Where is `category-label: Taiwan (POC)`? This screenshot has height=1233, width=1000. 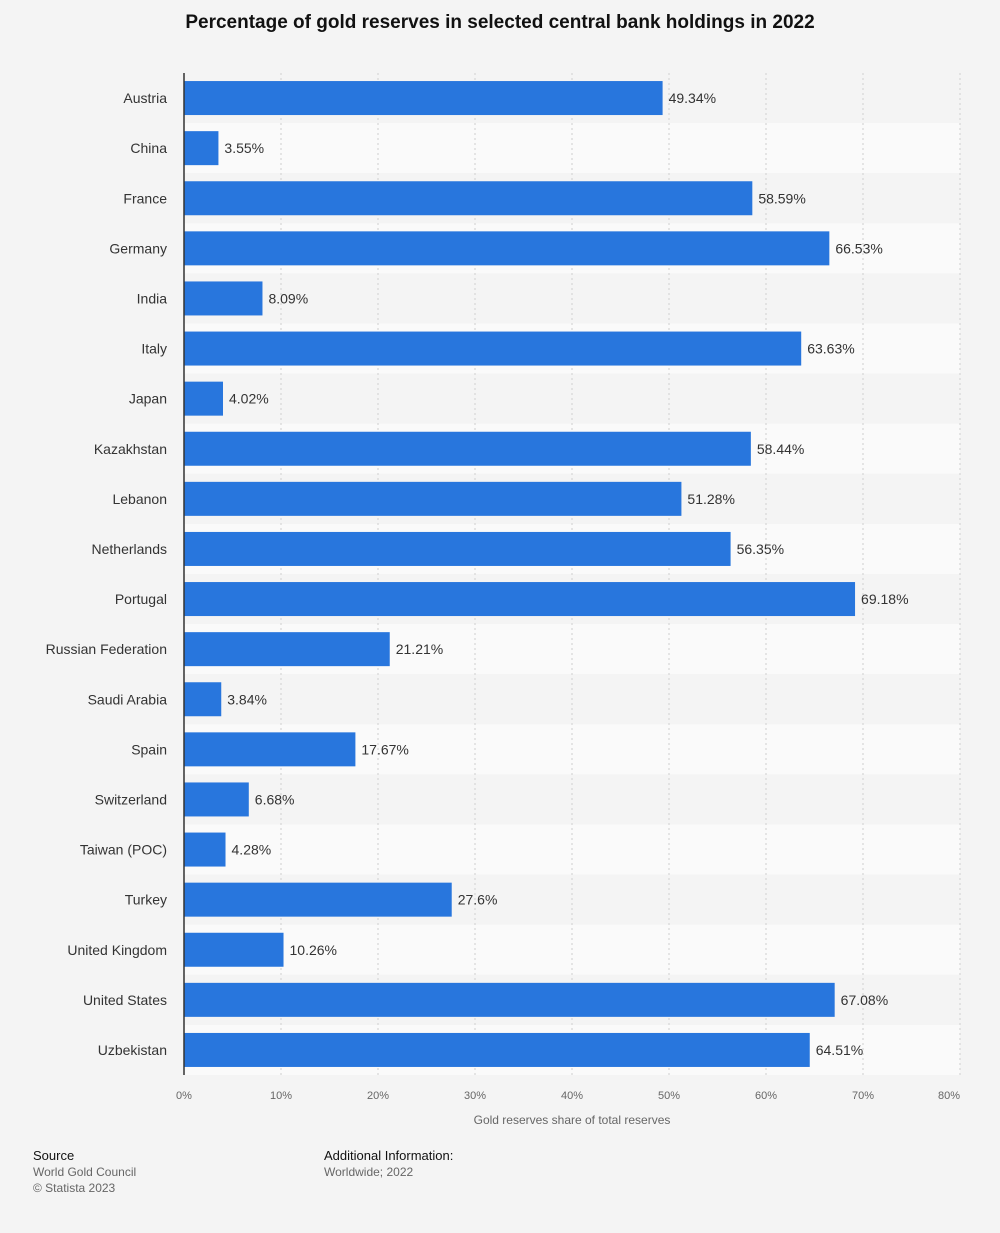 category-label: Taiwan (POC) is located at coordinates (123, 850).